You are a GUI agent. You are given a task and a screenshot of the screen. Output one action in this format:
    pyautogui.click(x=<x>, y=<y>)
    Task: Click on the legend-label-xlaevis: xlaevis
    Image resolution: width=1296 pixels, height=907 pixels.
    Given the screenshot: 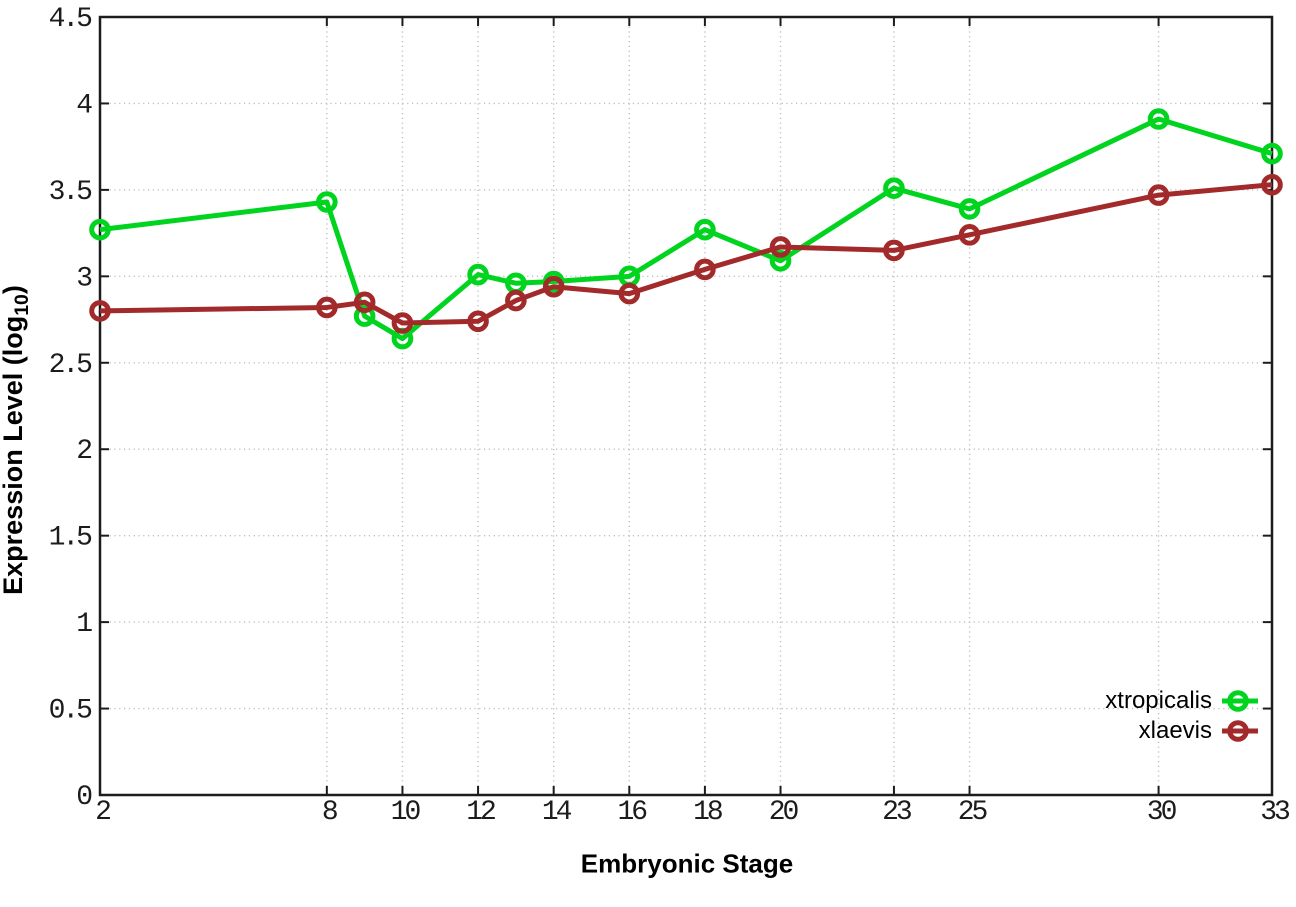 What is the action you would take?
    pyautogui.click(x=1175, y=730)
    